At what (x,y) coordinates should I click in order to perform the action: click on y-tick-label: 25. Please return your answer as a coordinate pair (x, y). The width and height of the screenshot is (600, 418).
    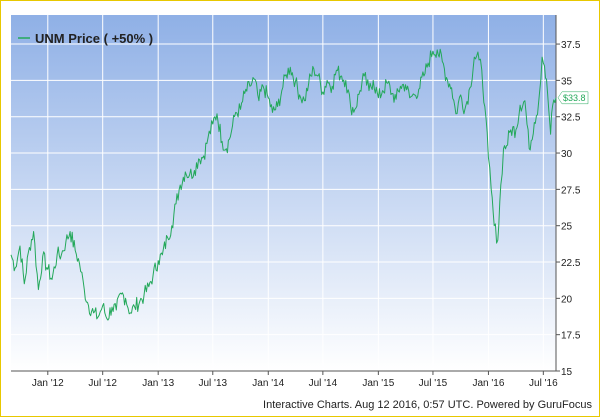
    Looking at the image, I should click on (567, 227).